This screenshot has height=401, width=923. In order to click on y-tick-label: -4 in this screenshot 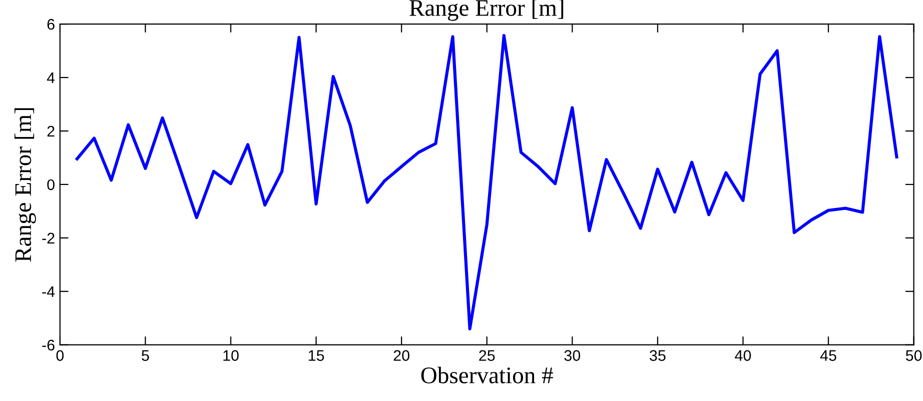, I will do `click(48, 291)`.